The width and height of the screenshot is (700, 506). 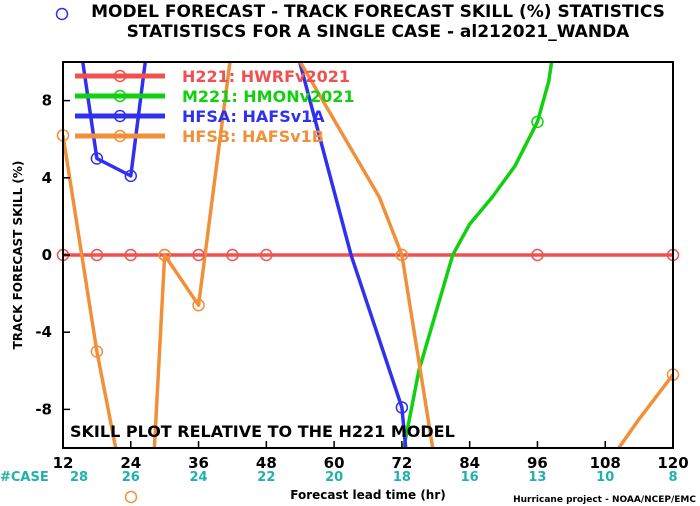 I want to click on x-tick-label: 72, so click(x=401, y=463).